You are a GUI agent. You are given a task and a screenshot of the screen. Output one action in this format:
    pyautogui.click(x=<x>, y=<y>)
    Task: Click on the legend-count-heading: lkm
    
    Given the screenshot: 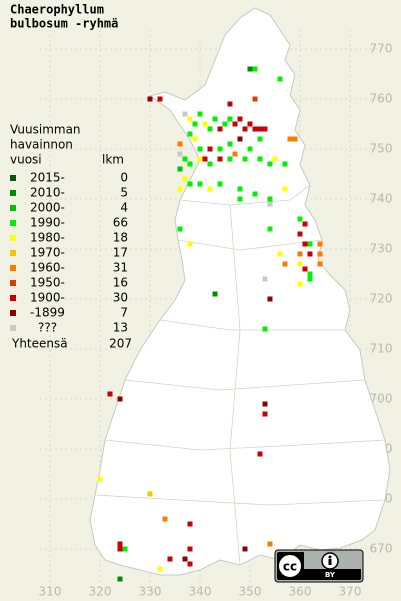 What is the action you would take?
    pyautogui.click(x=113, y=160)
    